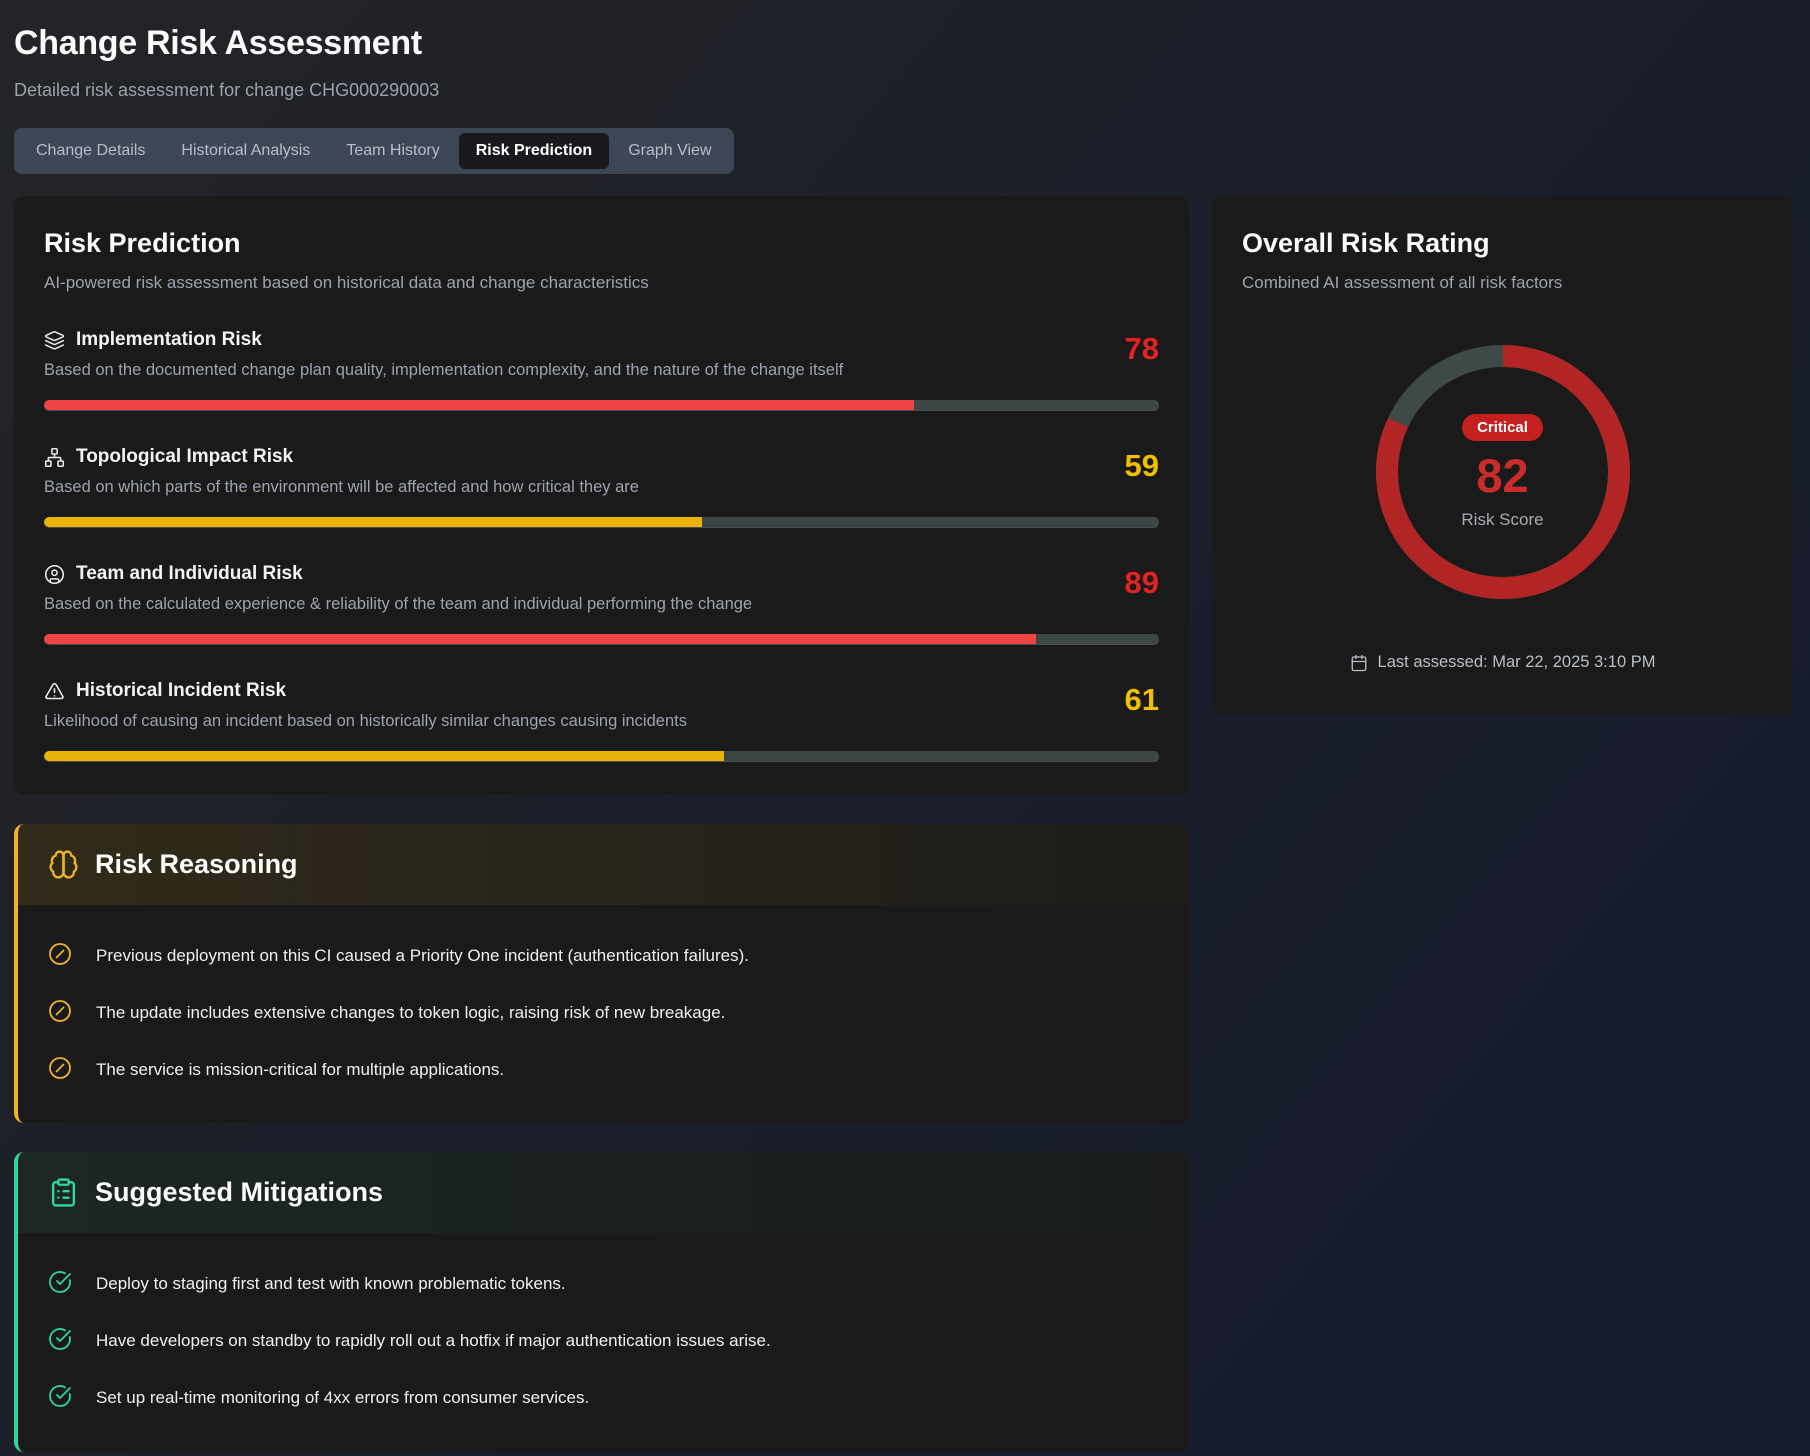 Image resolution: width=1810 pixels, height=1456 pixels. What do you see at coordinates (218, 43) in the screenshot?
I see `page-title: Change Risk Assessment` at bounding box center [218, 43].